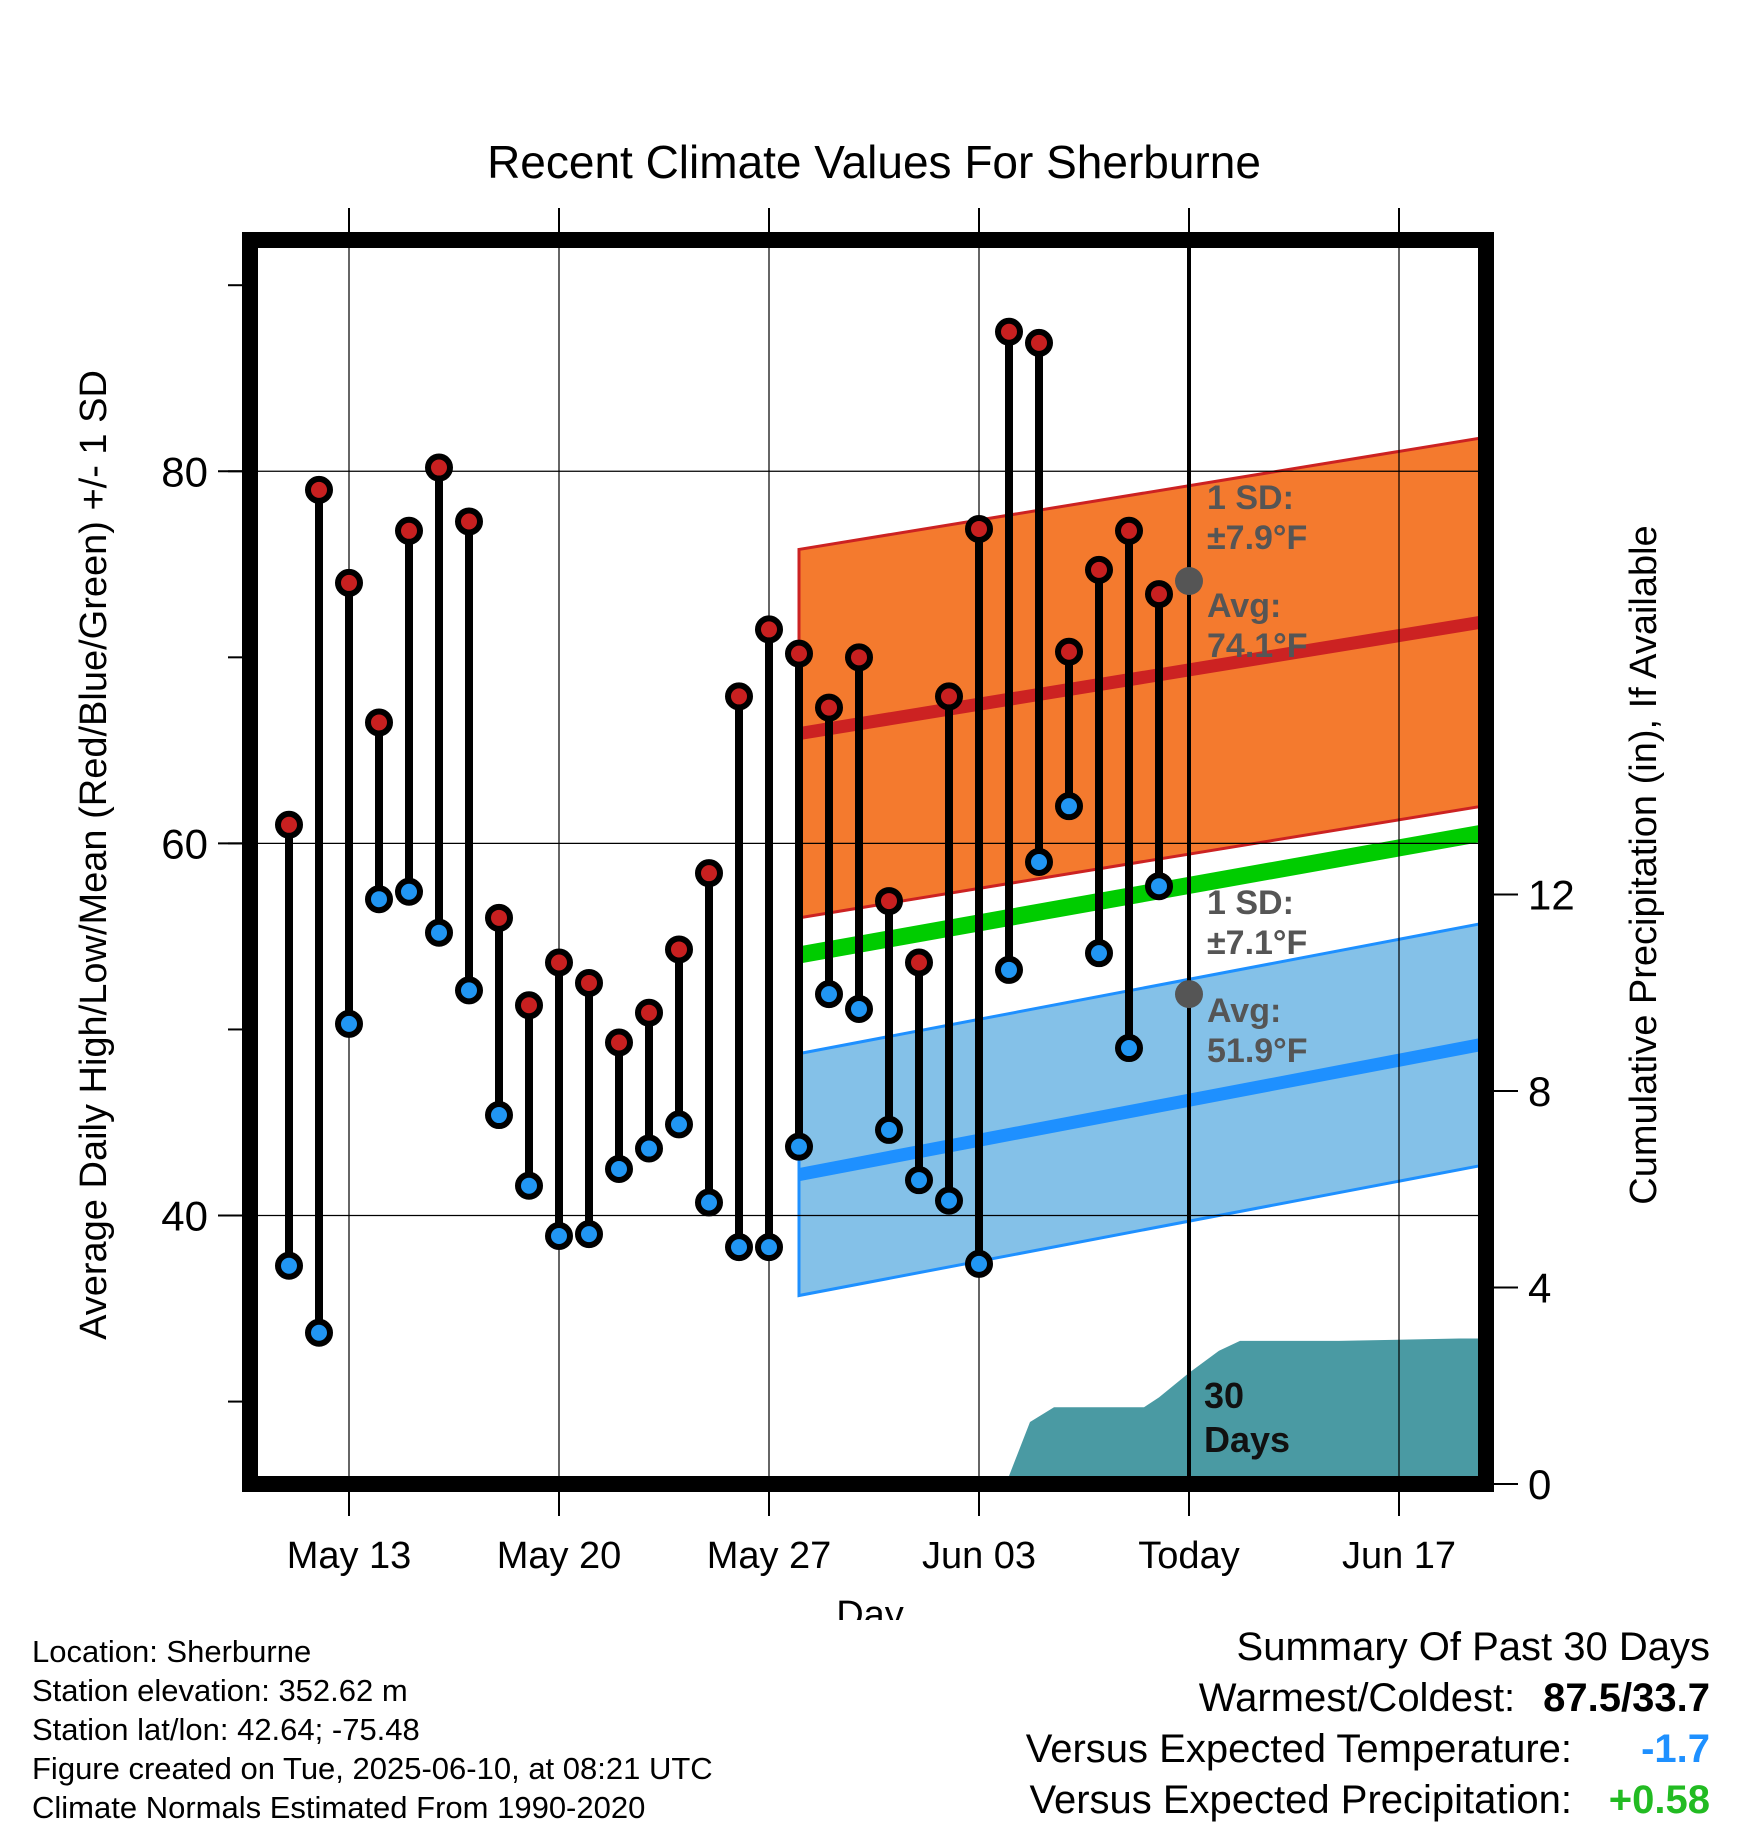 The width and height of the screenshot is (1748, 1828). I want to click on precip-area, so click(1131, 1407).